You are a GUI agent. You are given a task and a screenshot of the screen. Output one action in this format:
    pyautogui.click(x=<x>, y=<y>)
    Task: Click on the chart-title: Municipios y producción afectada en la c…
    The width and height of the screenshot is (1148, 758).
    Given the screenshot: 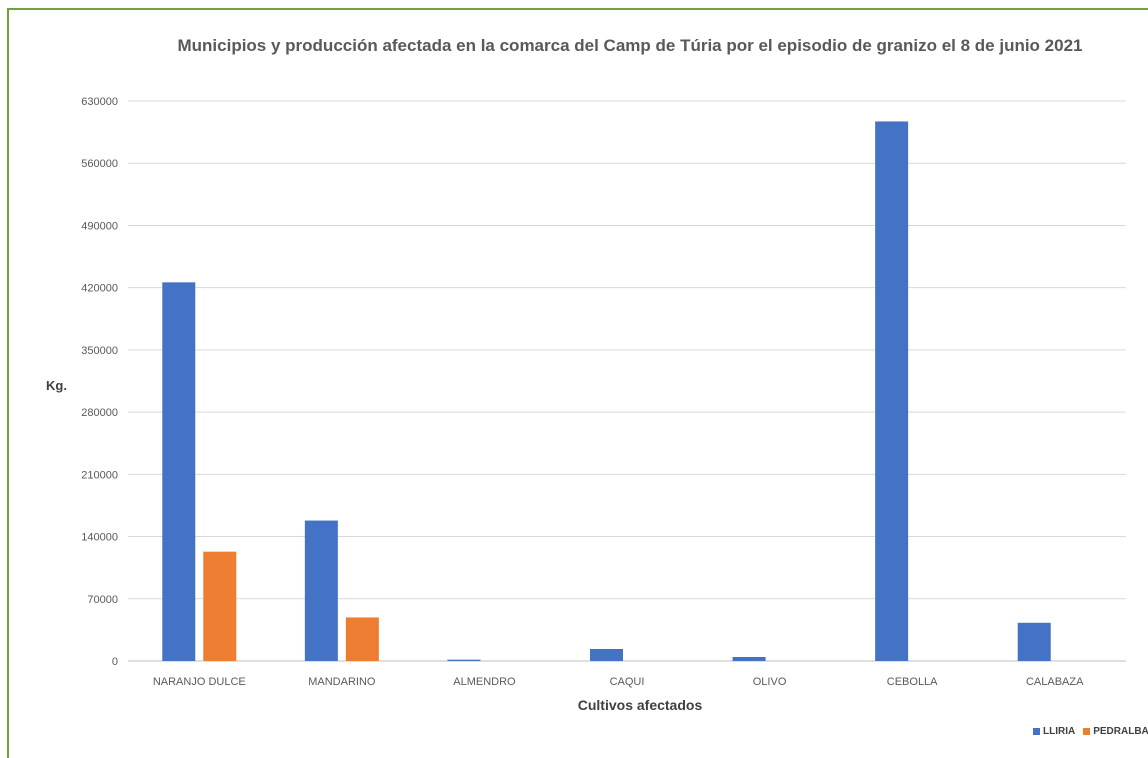 What is the action you would take?
    pyautogui.click(x=630, y=45)
    